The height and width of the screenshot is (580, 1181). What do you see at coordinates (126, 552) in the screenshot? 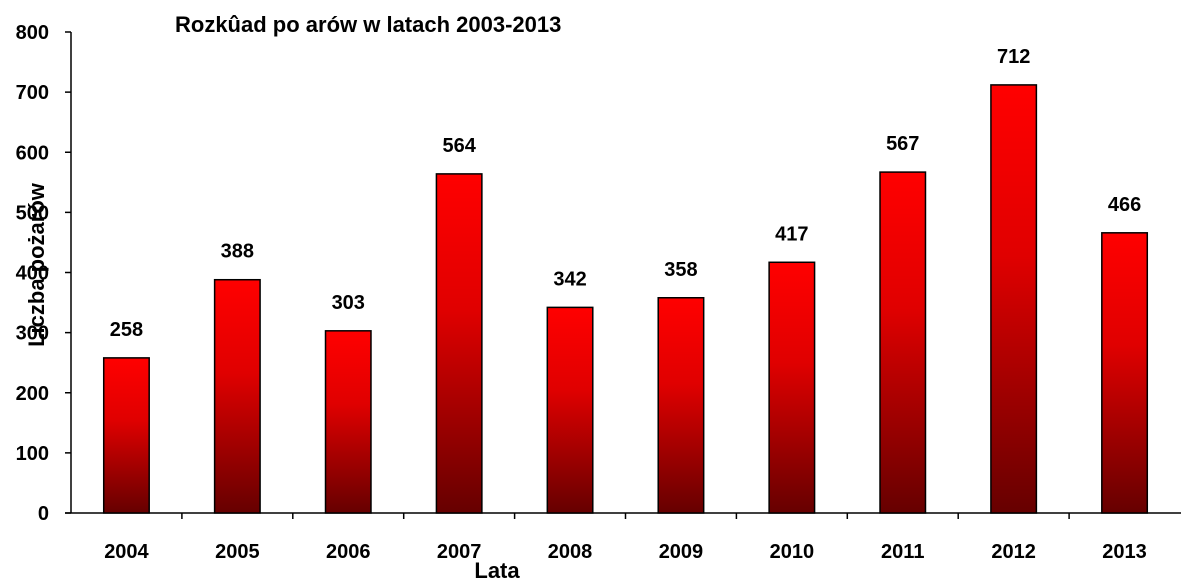
I see `x-tick-label: 2004` at bounding box center [126, 552].